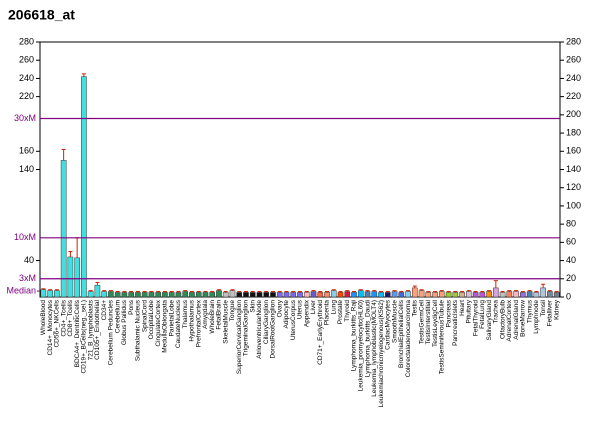  Describe the element at coordinates (421, 321) in the screenshot. I see `x-tick-label: TestisGermCell` at that location.